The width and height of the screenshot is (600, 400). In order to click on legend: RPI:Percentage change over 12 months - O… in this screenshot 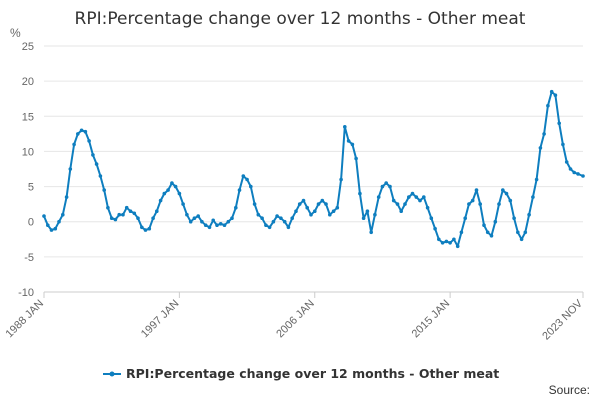, I will do `click(301, 373)`.